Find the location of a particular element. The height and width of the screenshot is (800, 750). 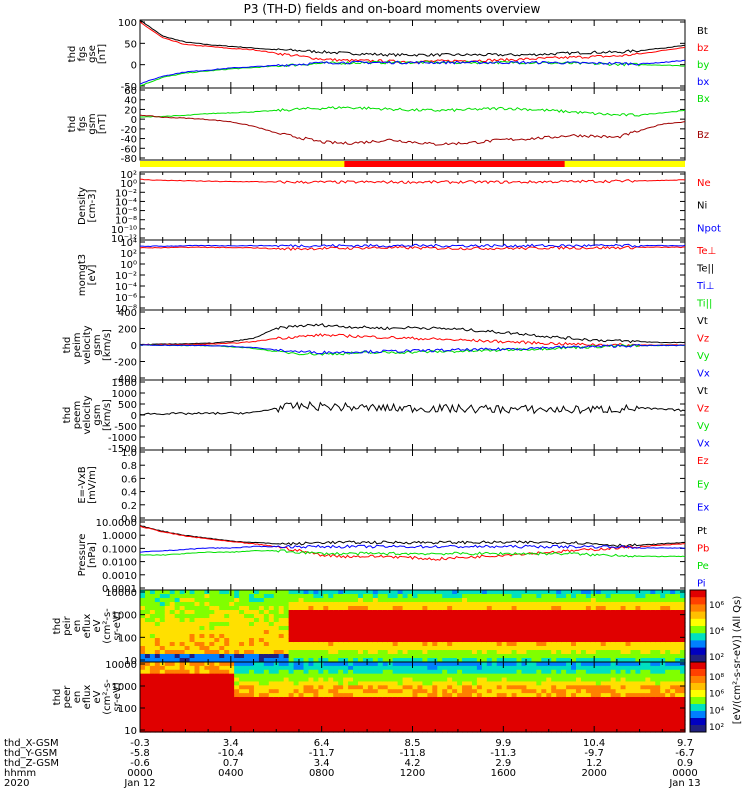

y-tick-label: 500 is located at coordinates (127, 405).